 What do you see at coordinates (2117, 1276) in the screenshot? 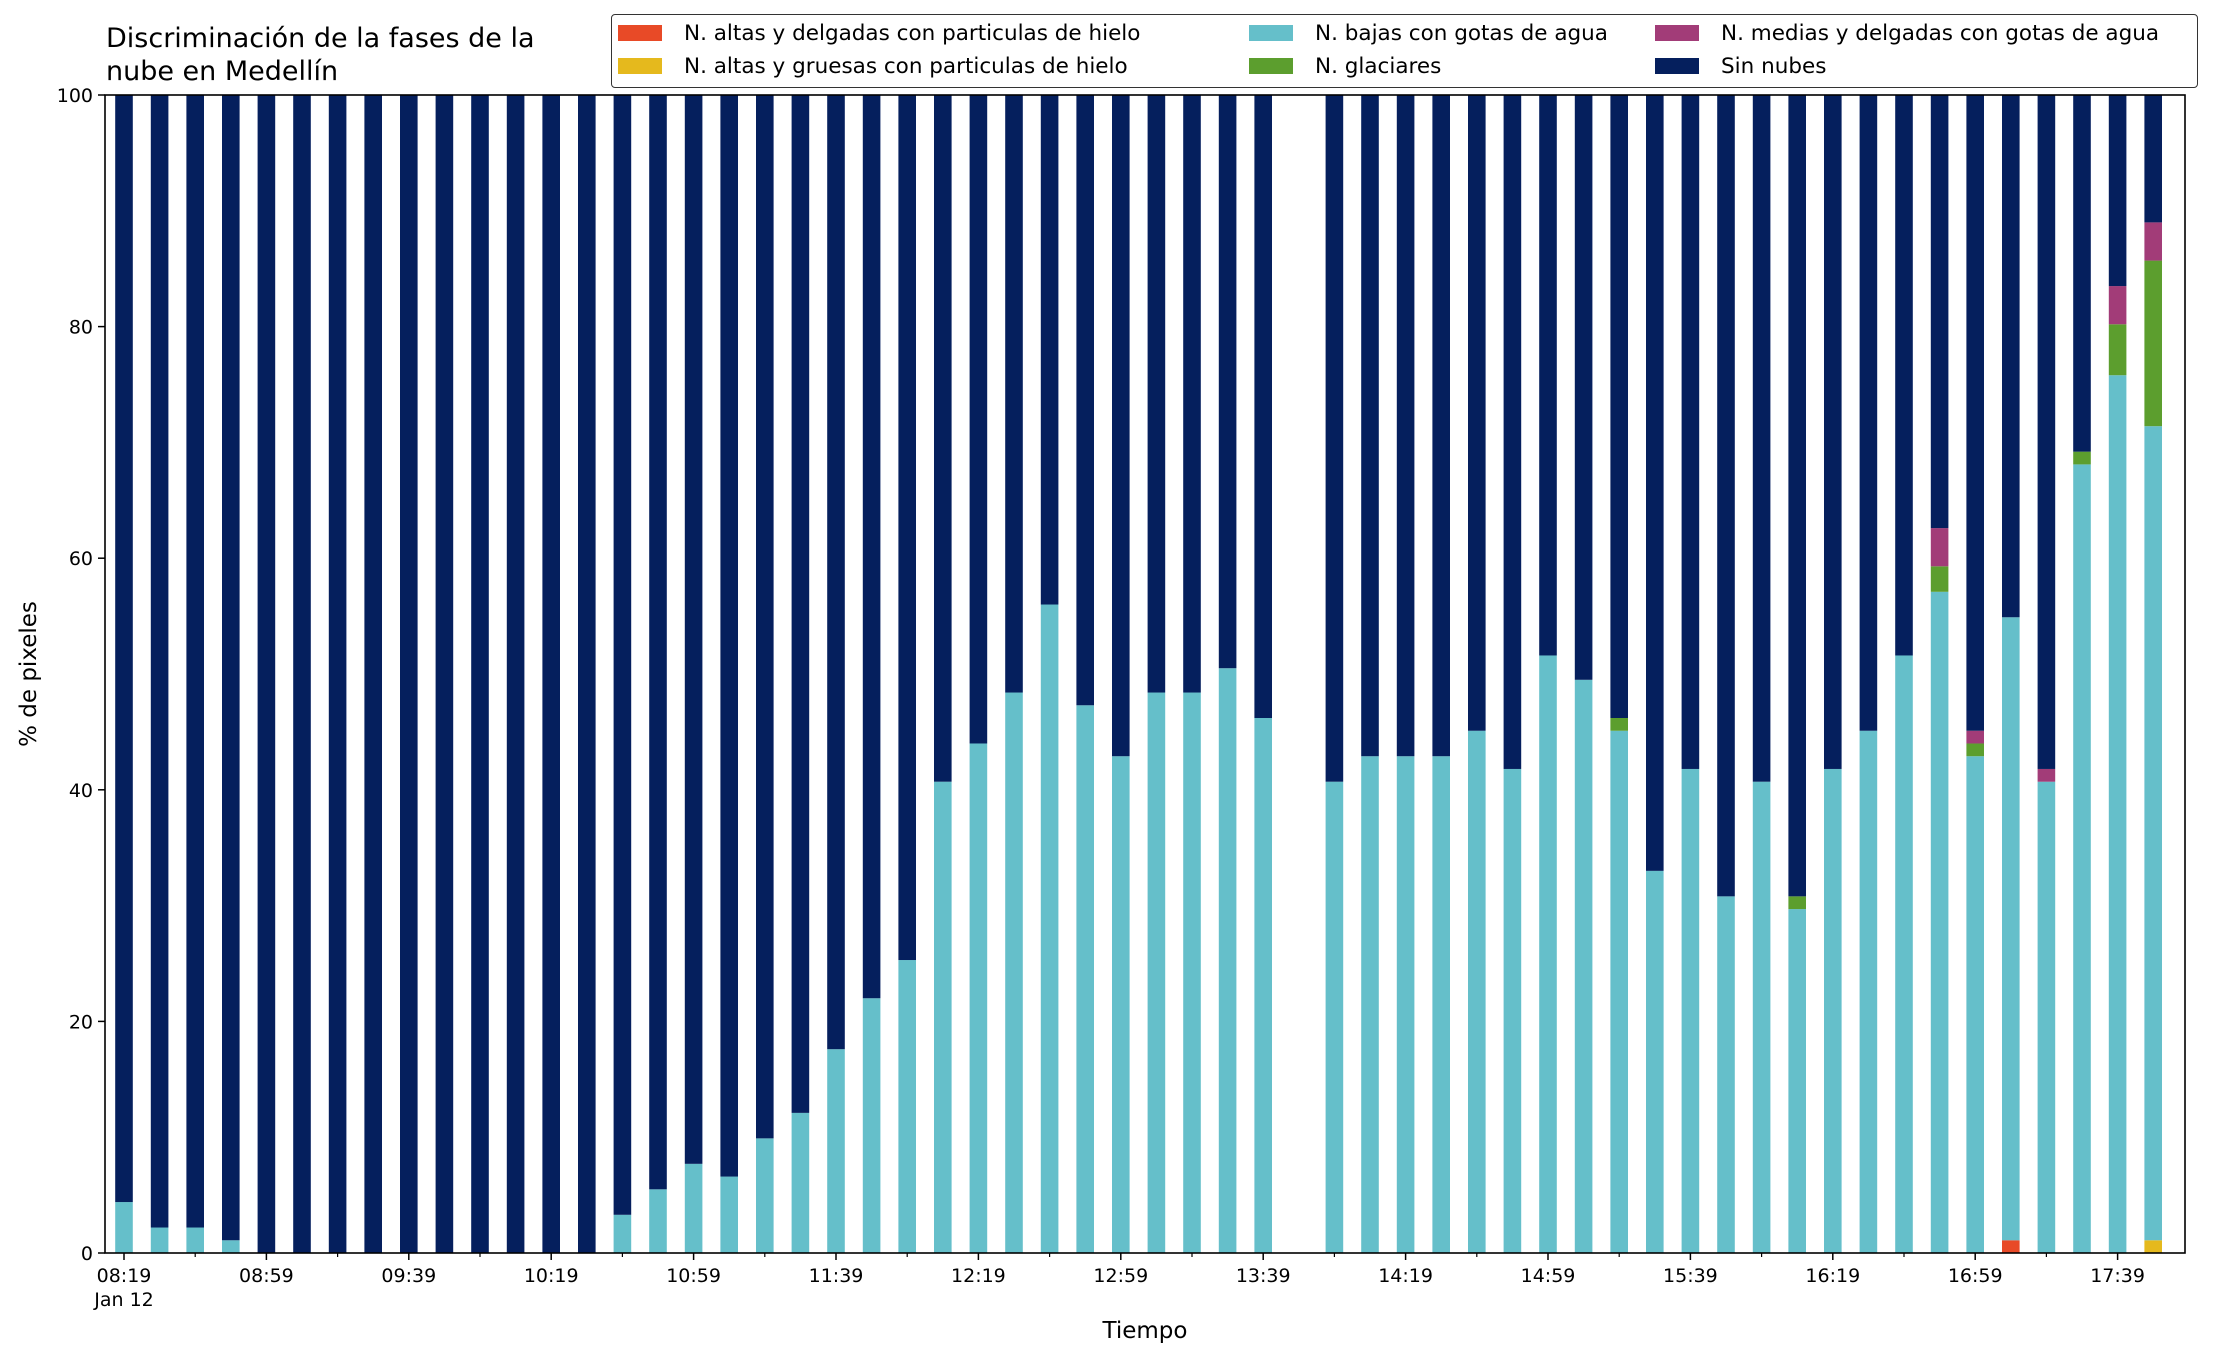
I see `x-tick-label: 17:39` at bounding box center [2117, 1276].